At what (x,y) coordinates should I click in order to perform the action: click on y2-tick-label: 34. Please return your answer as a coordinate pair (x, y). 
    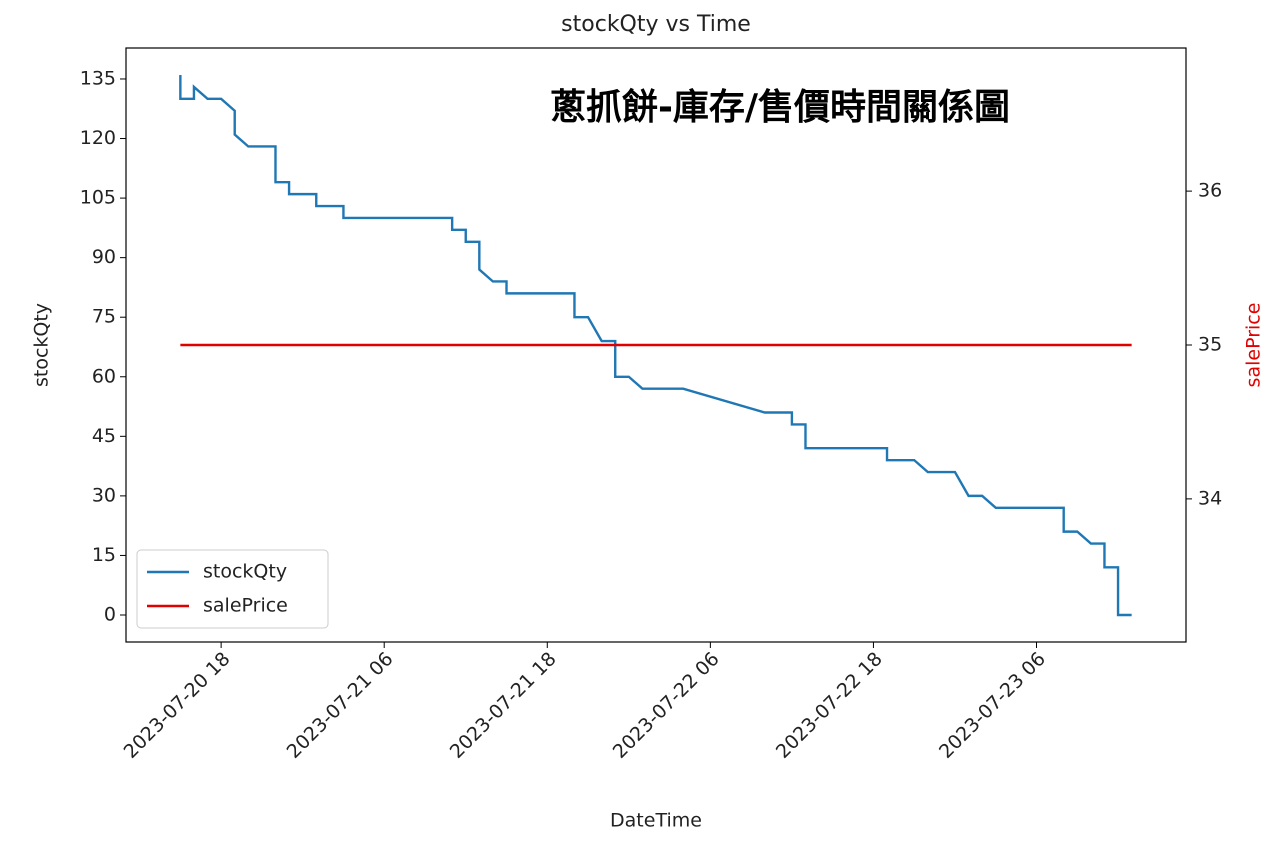
    Looking at the image, I should click on (1210, 498).